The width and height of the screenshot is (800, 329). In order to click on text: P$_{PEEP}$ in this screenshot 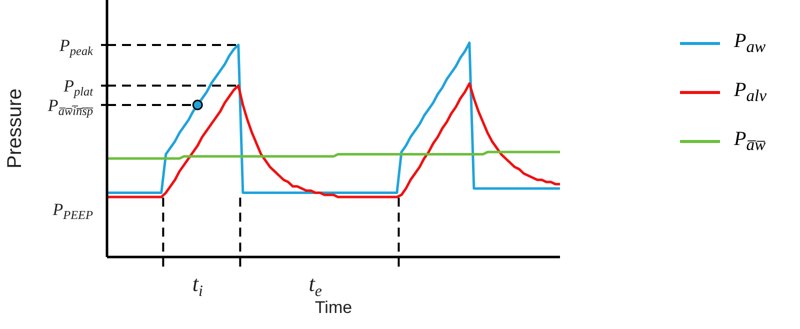, I will do `click(73, 211)`.